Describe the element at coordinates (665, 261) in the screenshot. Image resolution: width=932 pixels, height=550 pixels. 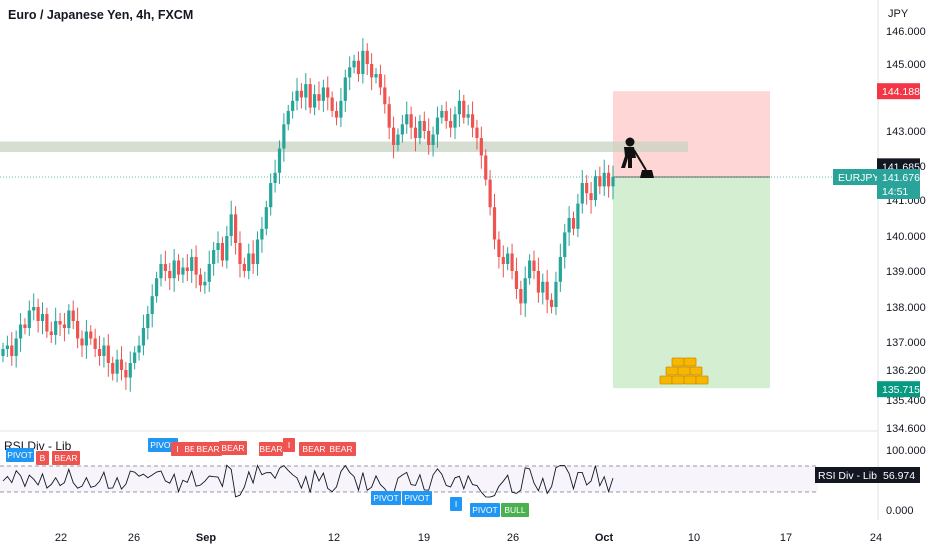
I see `icons` at that location.